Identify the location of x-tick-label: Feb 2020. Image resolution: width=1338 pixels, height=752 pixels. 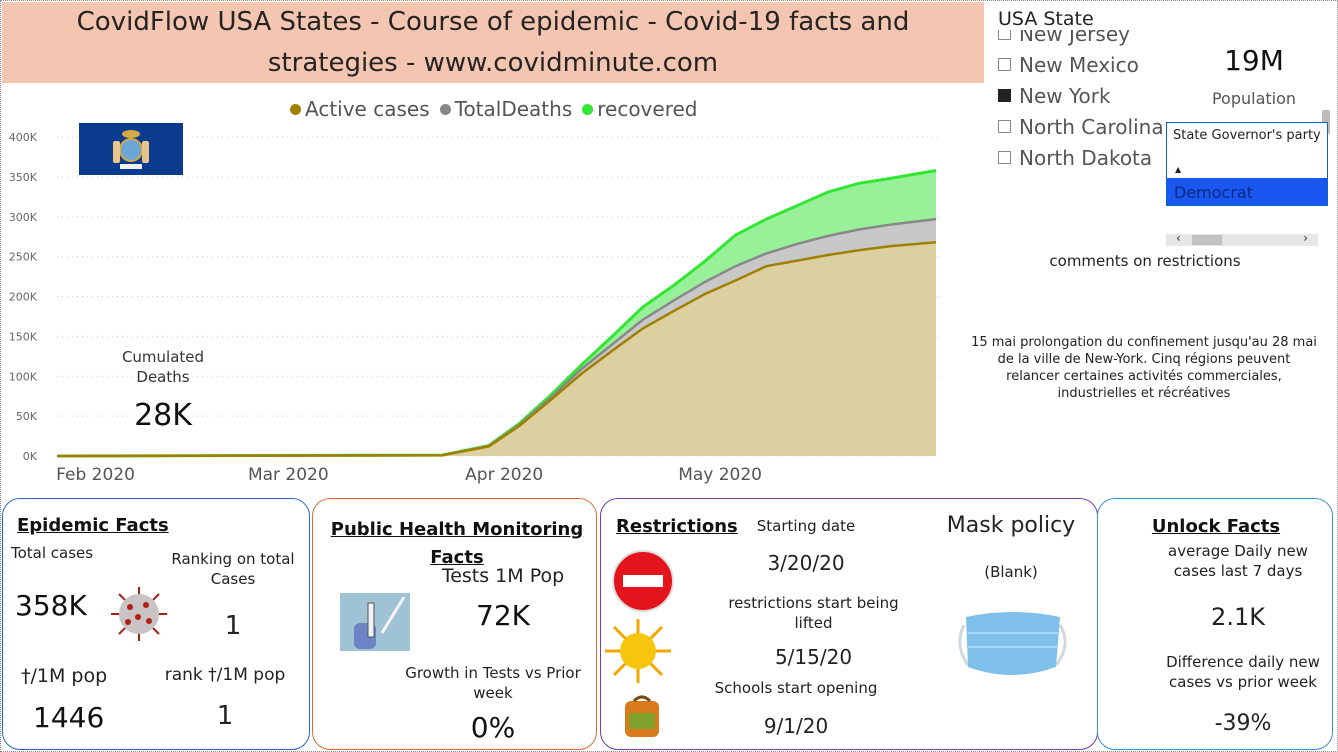
(95, 475).